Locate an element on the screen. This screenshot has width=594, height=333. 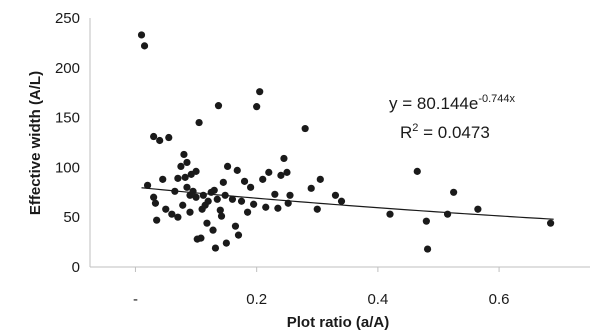
x-axis-title: Plot ratio (a/A) is located at coordinates (338, 322).